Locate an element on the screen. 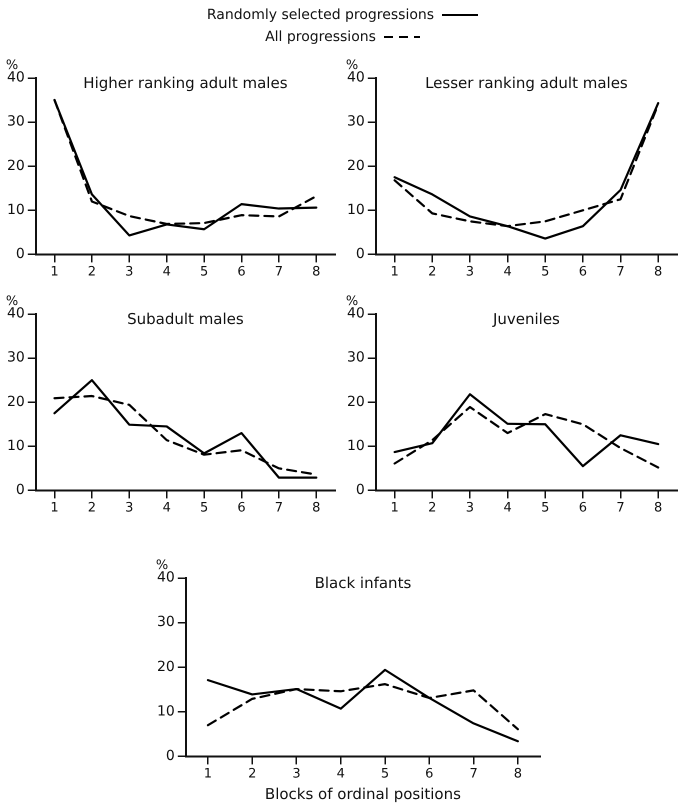 Image resolution: width=687 pixels, height=810 pixels. legend-label: All progressions is located at coordinates (320, 37).